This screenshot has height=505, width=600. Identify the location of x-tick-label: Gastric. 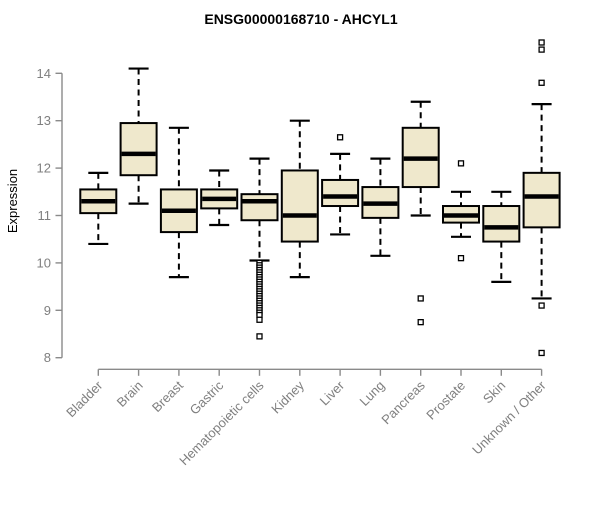
(207, 397).